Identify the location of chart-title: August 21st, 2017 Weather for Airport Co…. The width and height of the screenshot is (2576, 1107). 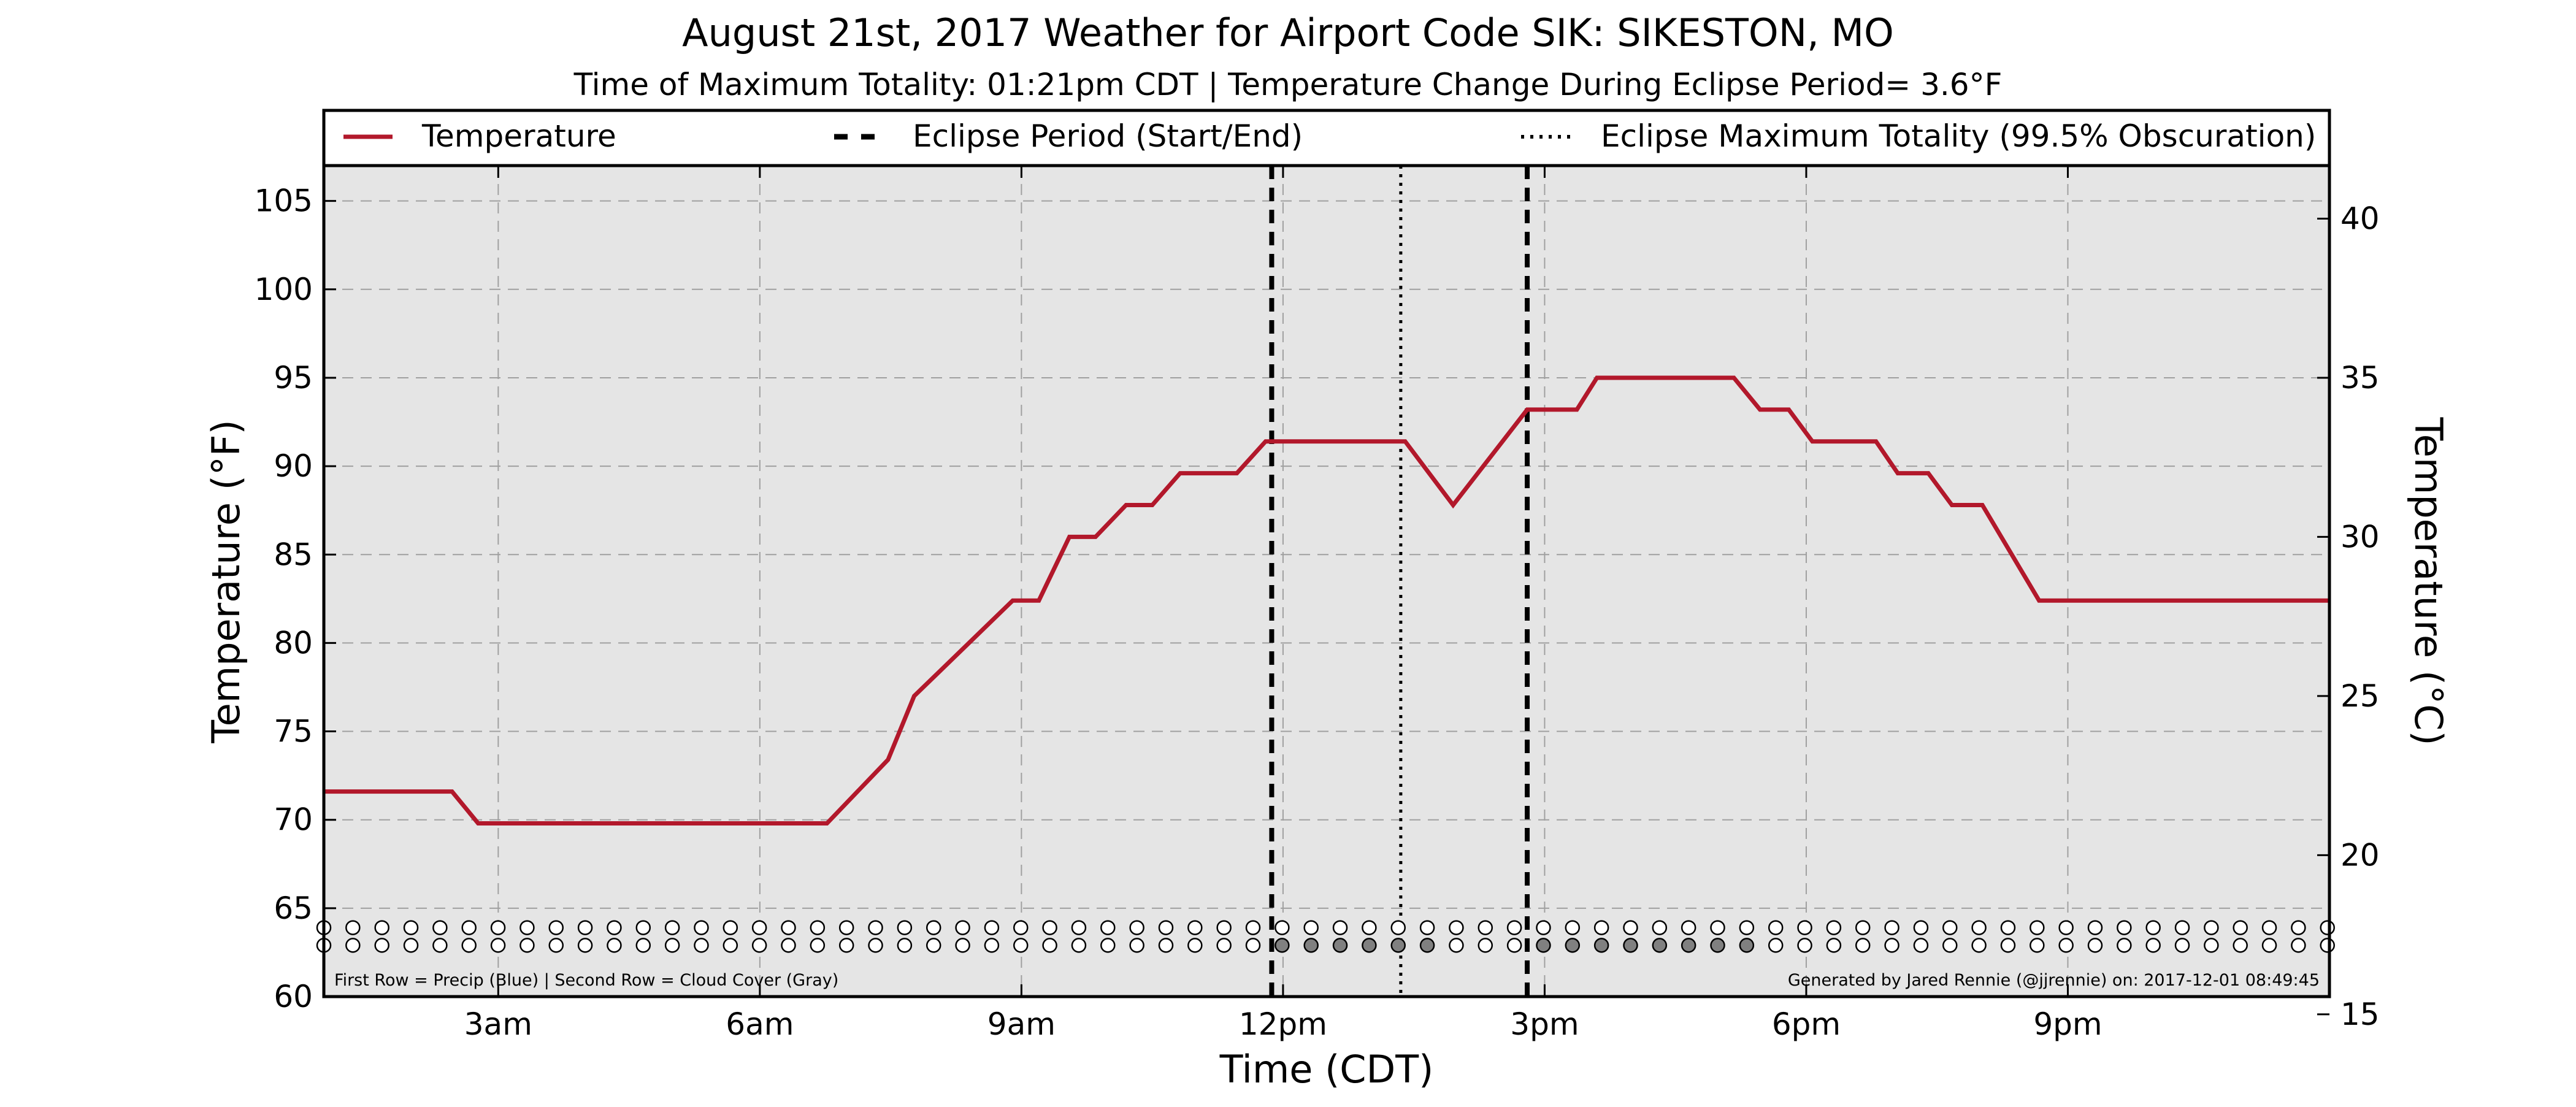
(1288, 32).